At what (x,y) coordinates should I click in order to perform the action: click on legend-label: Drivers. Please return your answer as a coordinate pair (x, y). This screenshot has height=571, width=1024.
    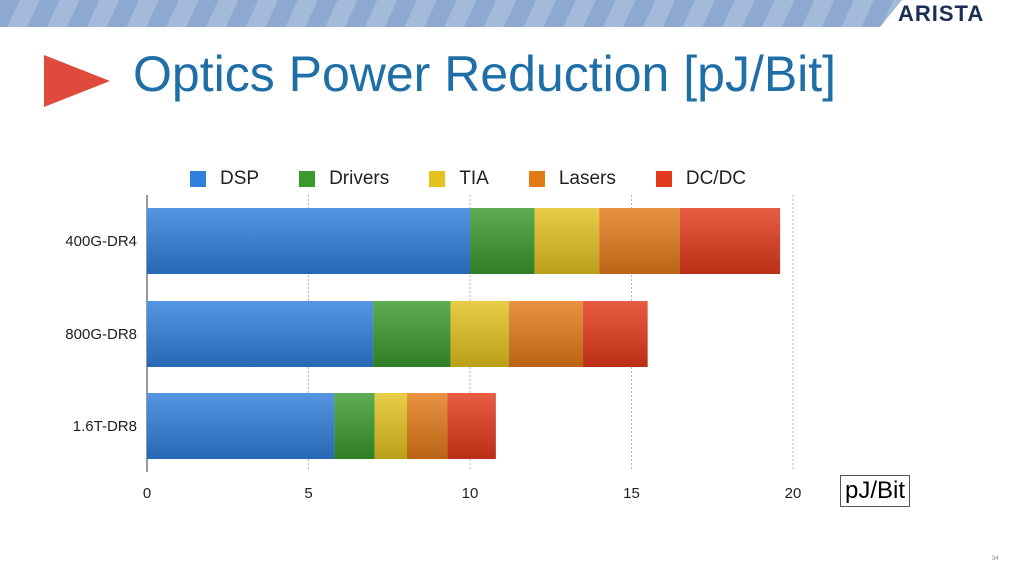
    Looking at the image, I should click on (359, 178).